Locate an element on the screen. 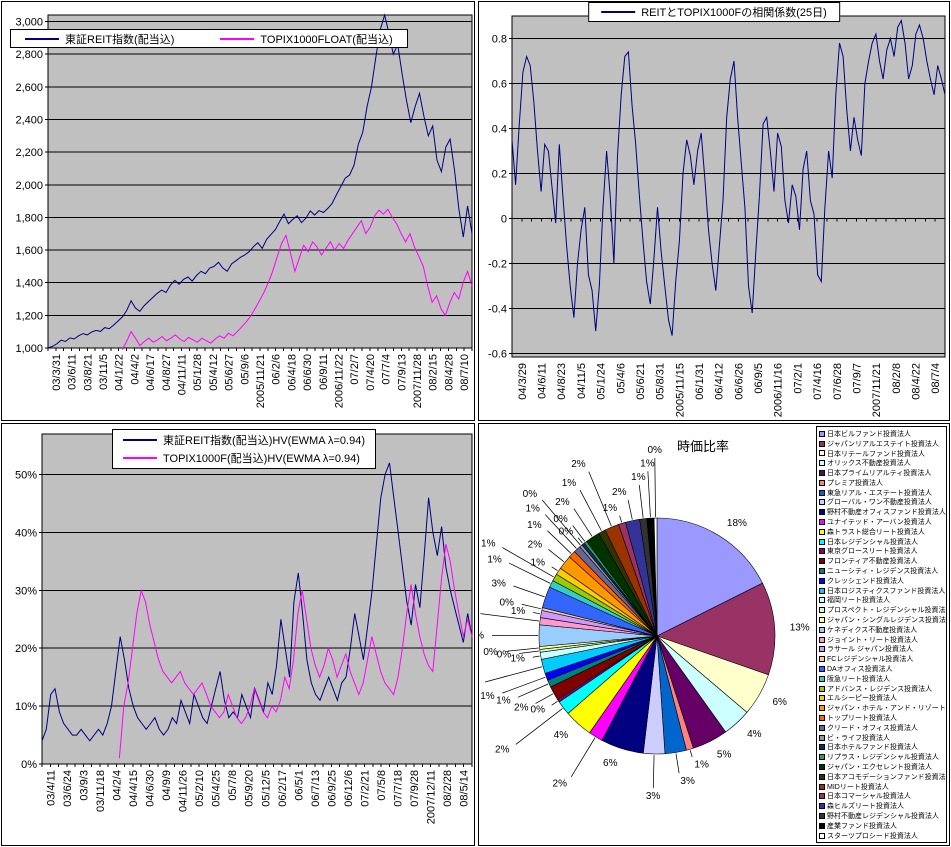  x-axis-label: 03/9/3 is located at coordinates (84, 785).